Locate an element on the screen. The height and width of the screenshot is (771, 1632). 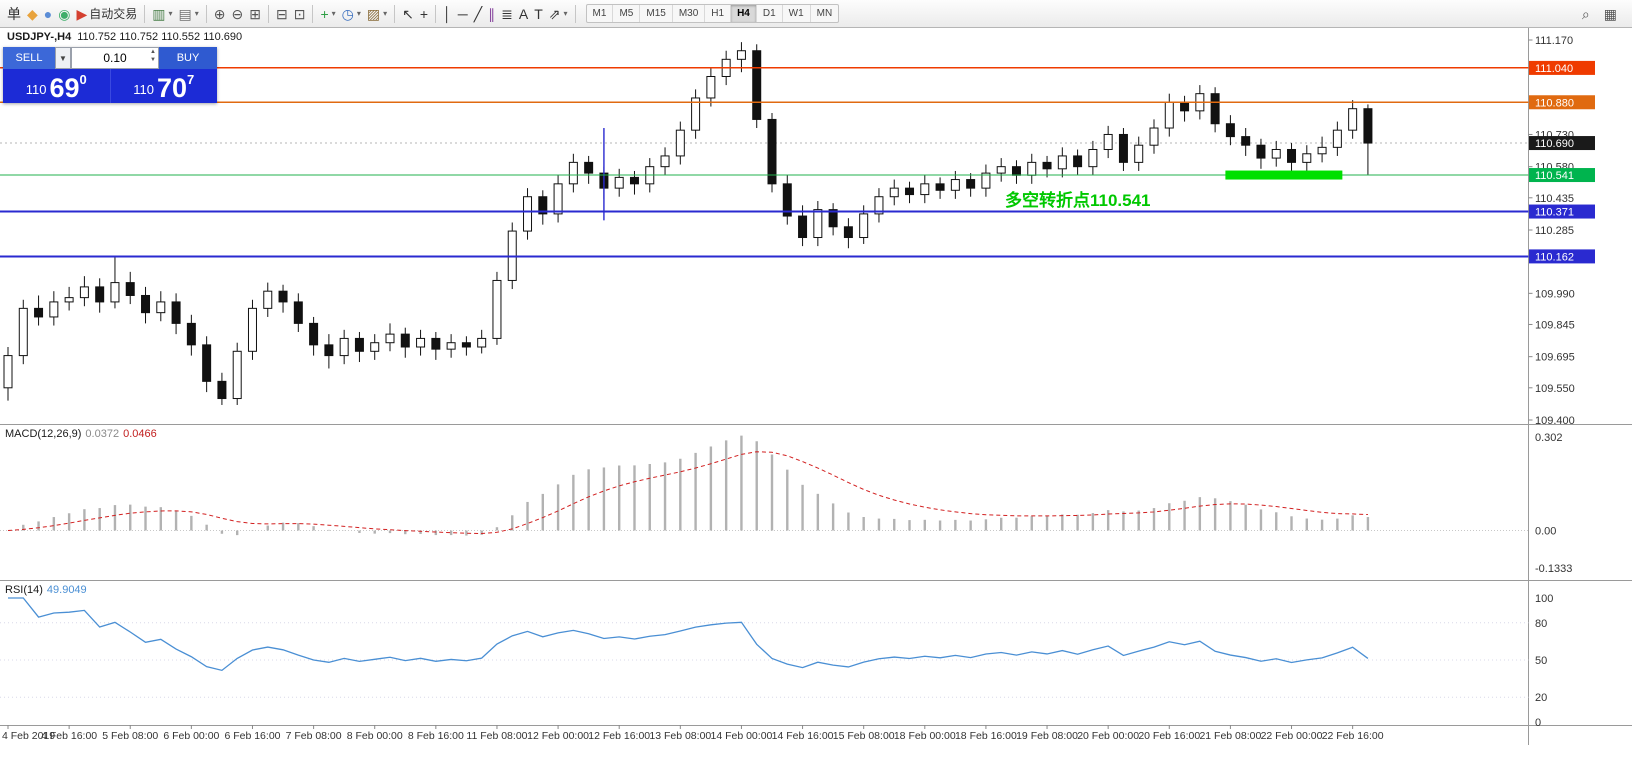
buy-button: BUY is located at coordinates (188, 58).